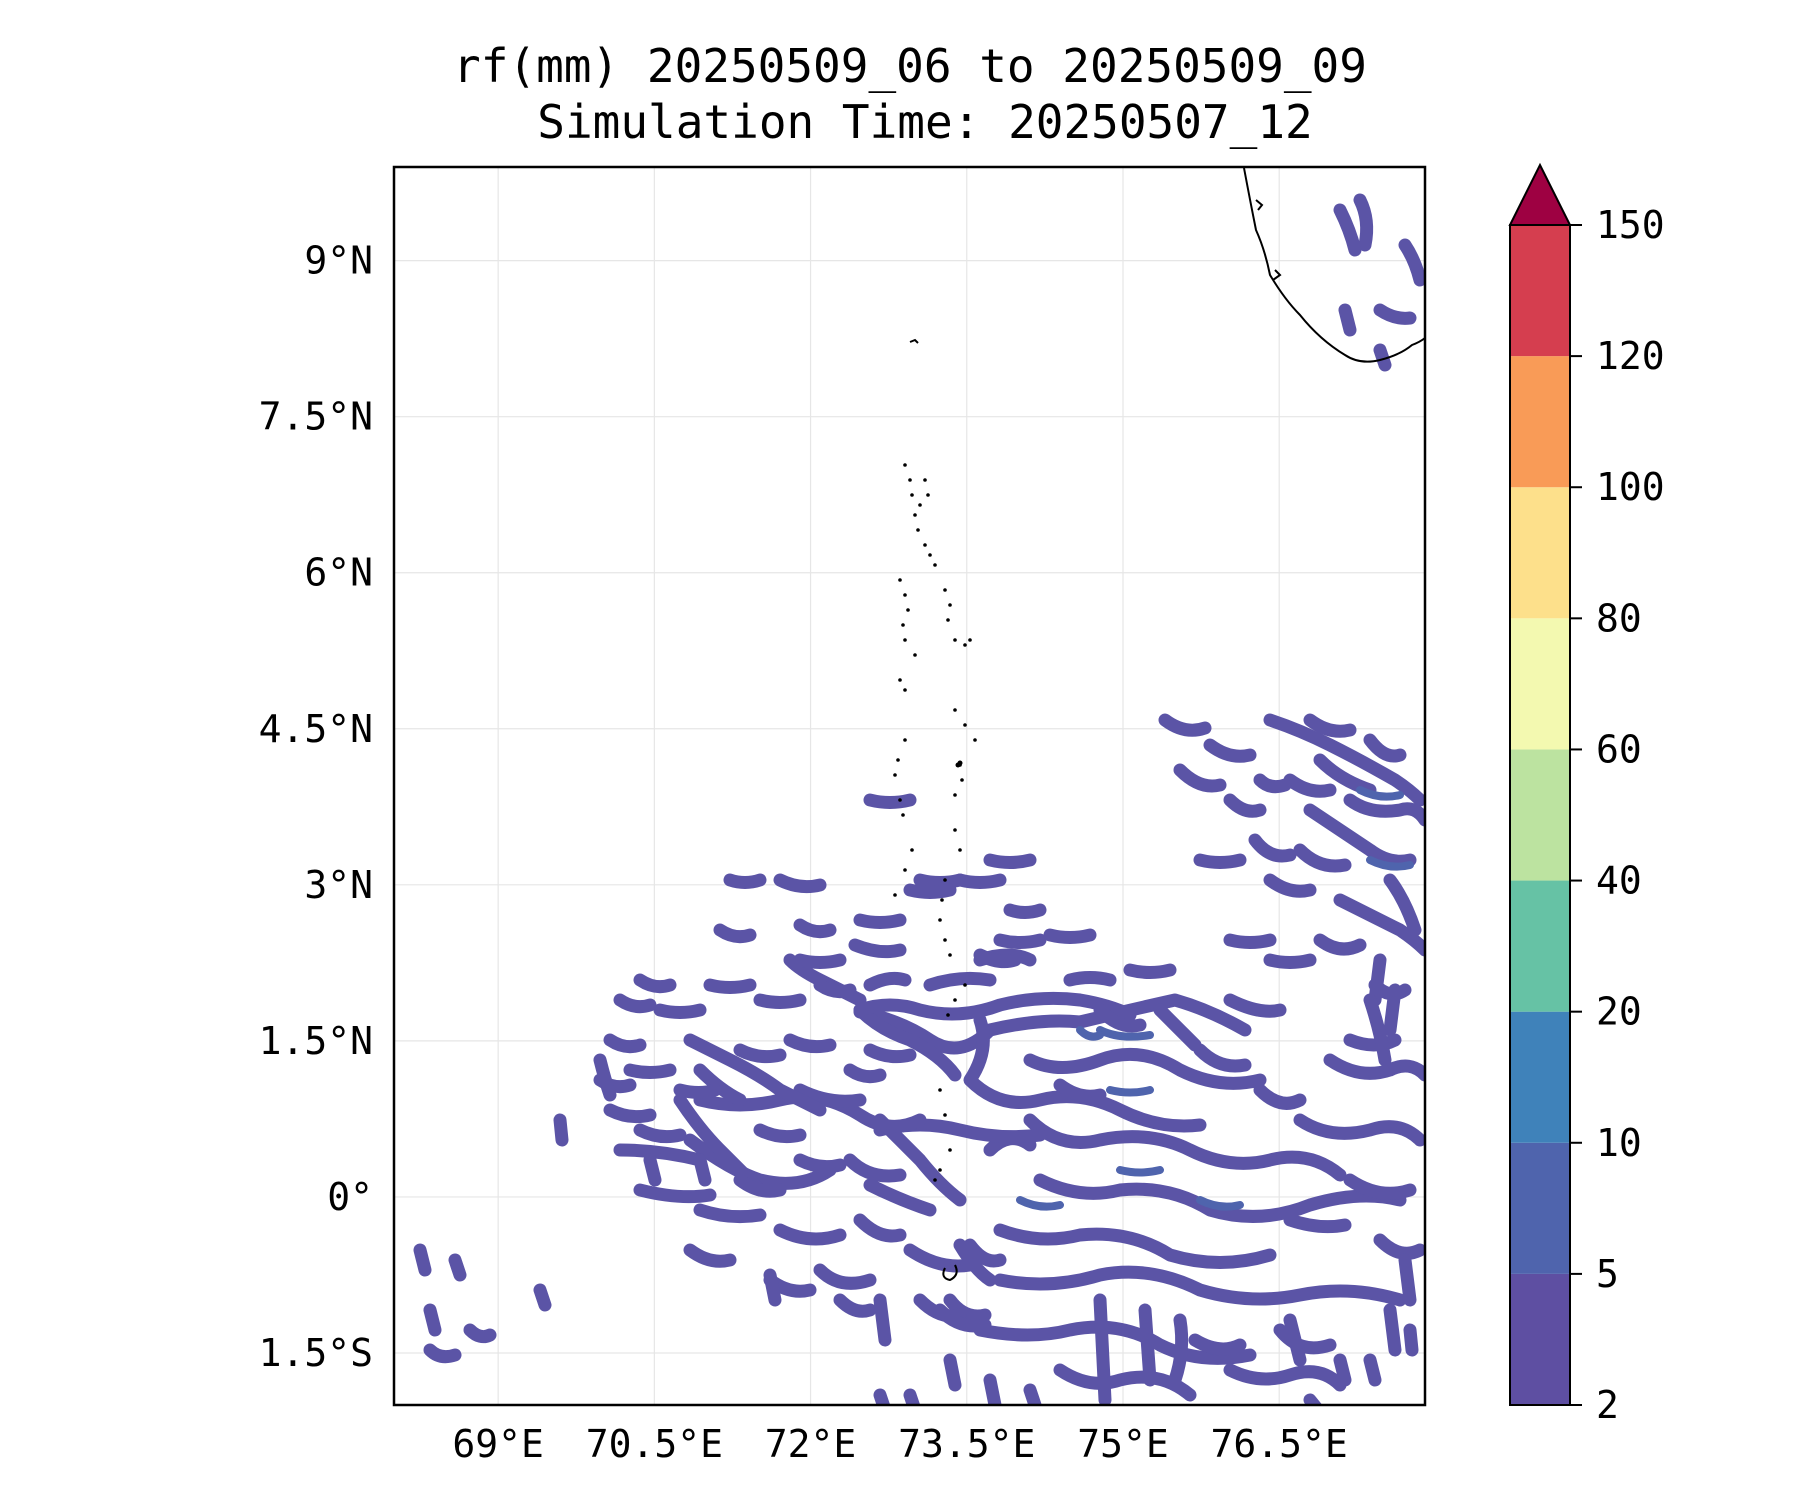 The image size is (1800, 1500). I want to click on colorbar: 2 5 10 20 40 60 80 100 120 150, so click(1586, 794).